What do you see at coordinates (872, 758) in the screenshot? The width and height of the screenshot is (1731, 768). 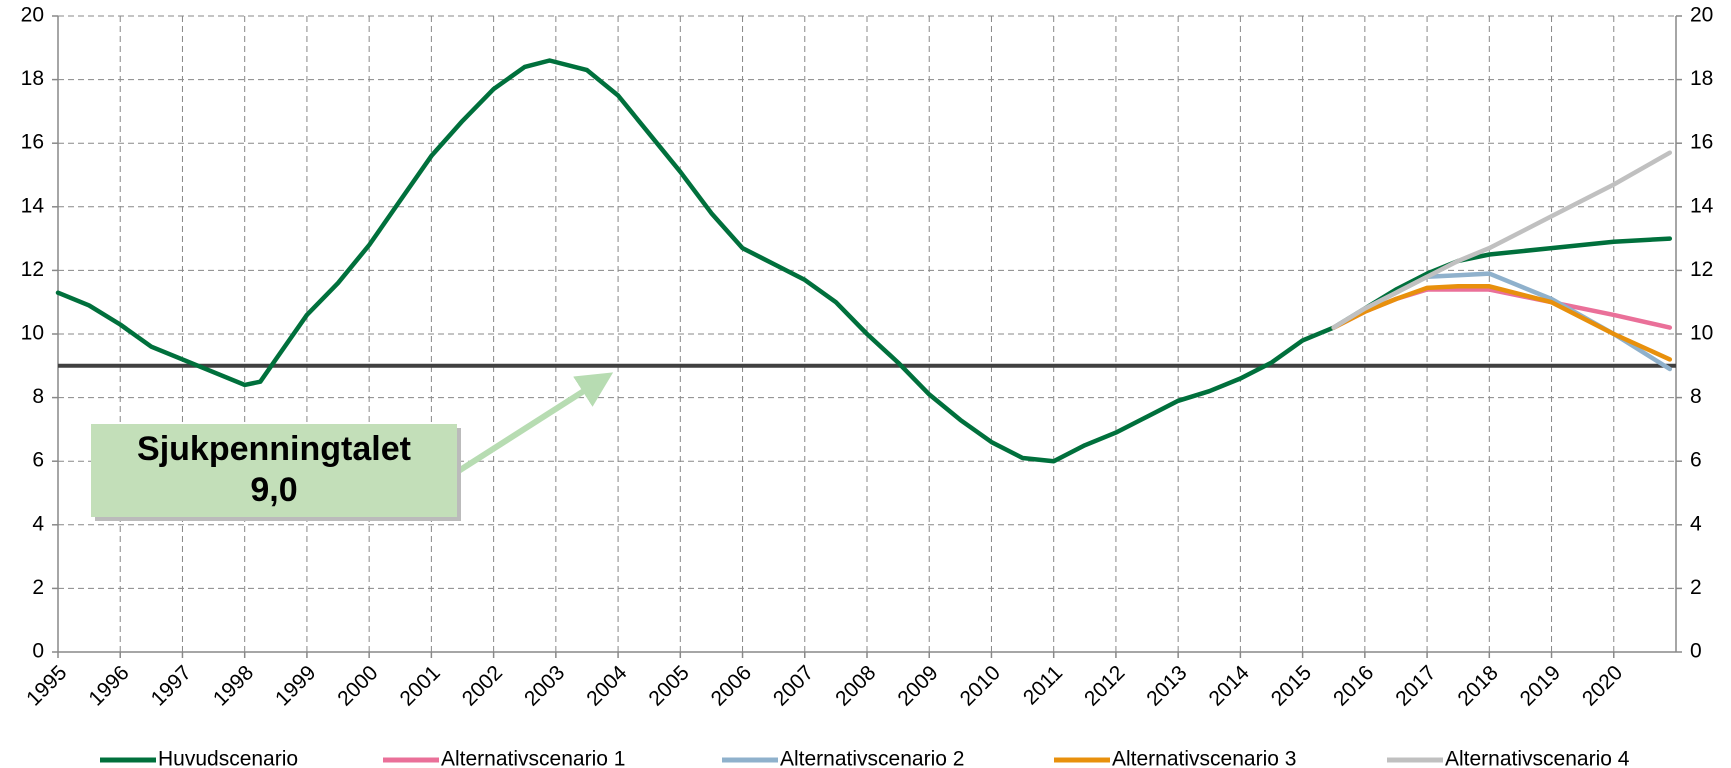 I see `legend-label: Alternativscenario 2` at bounding box center [872, 758].